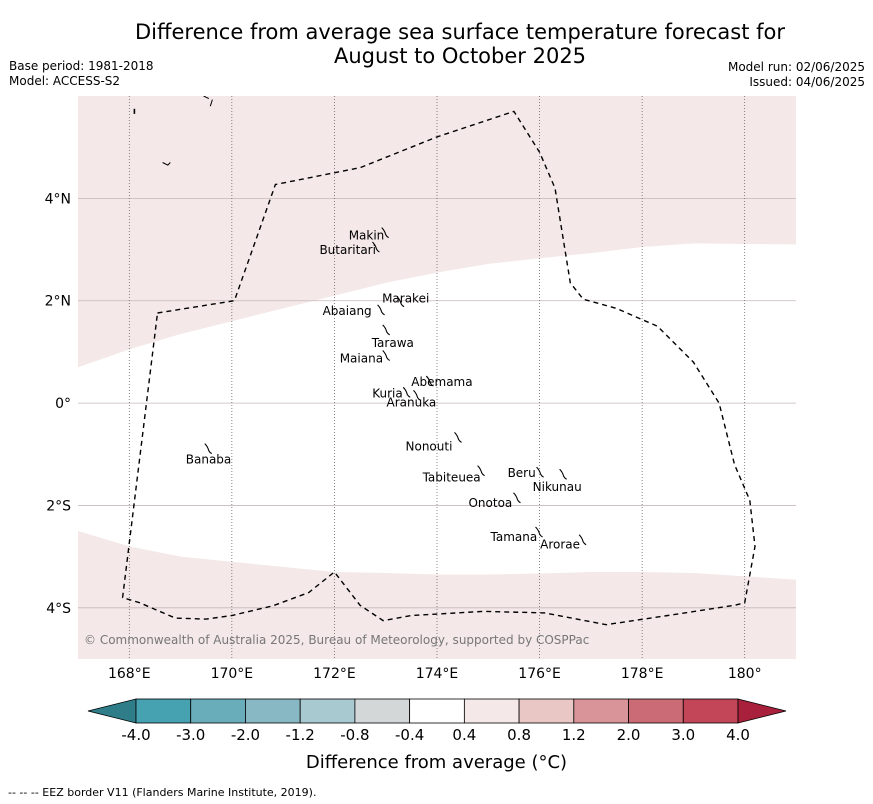 This screenshot has width=873, height=804. I want to click on lon-tick-label: 178°E, so click(642, 674).